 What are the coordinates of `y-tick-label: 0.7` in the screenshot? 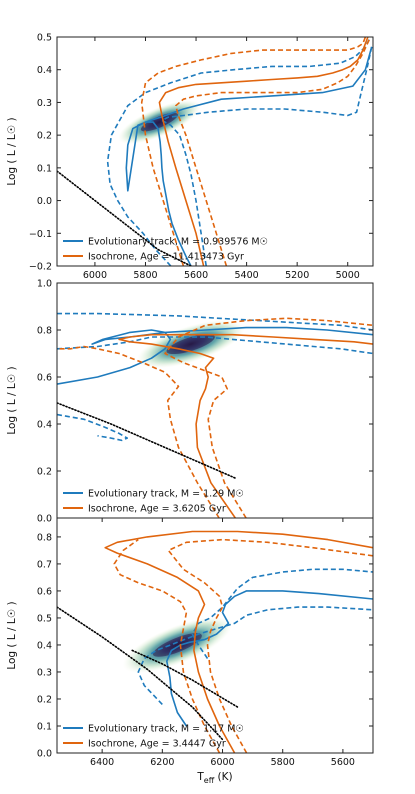 It's located at (44, 564).